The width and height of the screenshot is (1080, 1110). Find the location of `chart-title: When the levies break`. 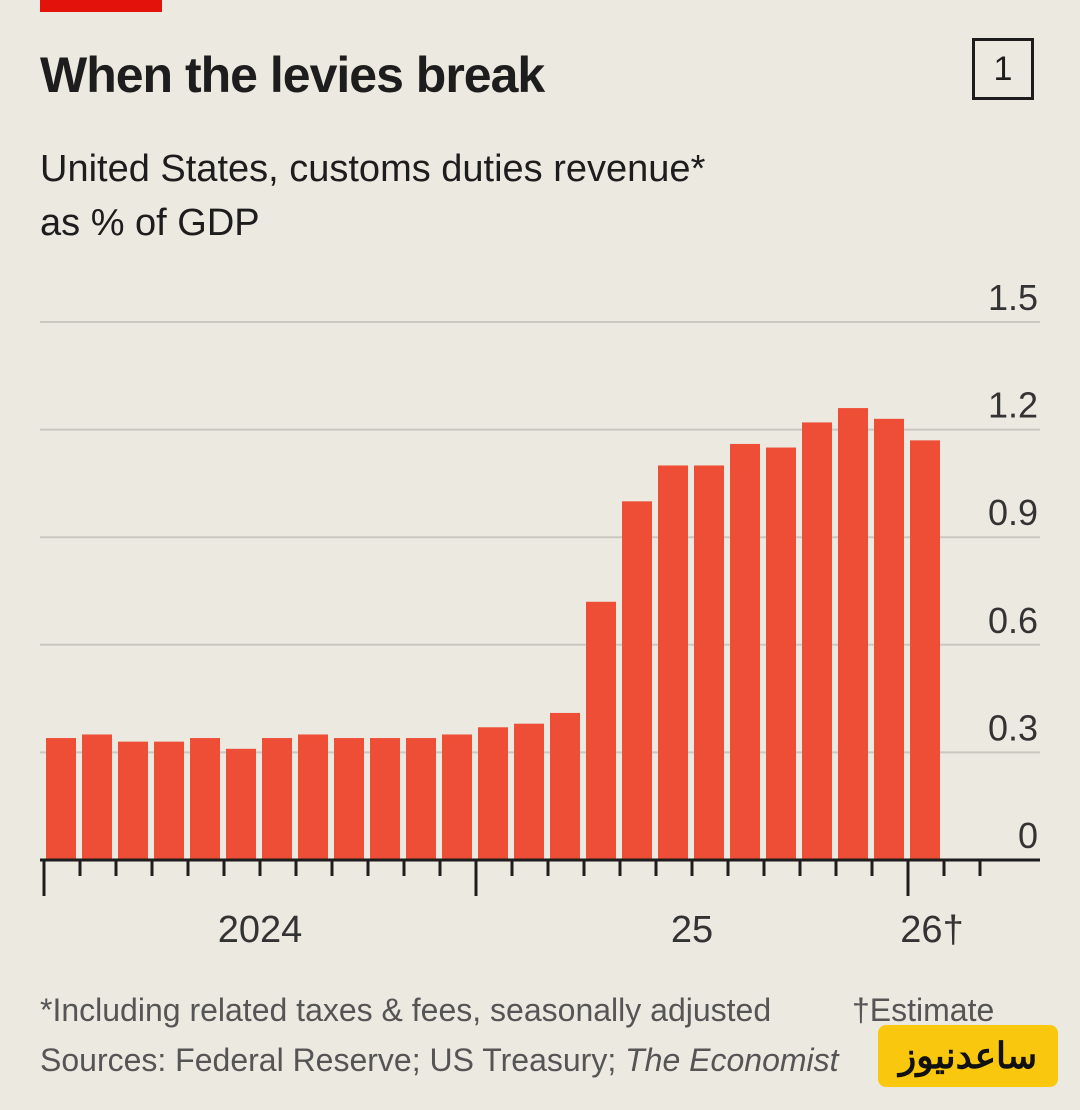

chart-title: When the levies break is located at coordinates (292, 75).